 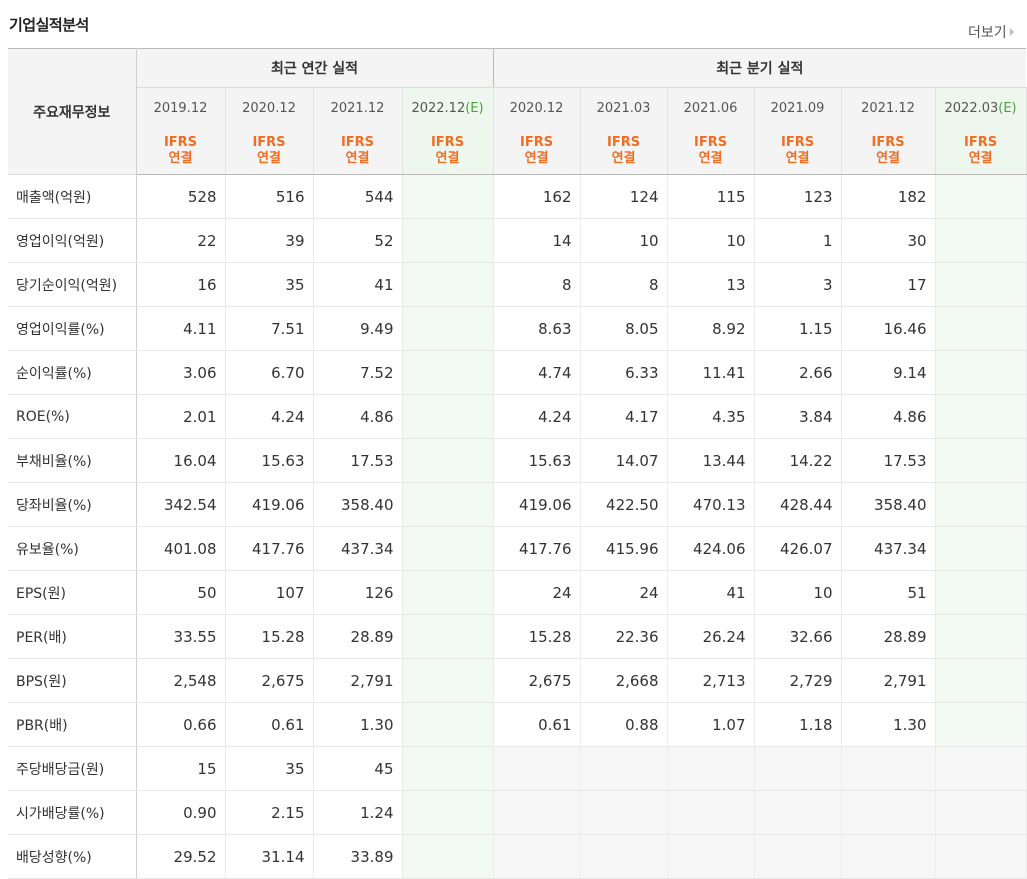 I want to click on more-link: 더보기, so click(x=991, y=32).